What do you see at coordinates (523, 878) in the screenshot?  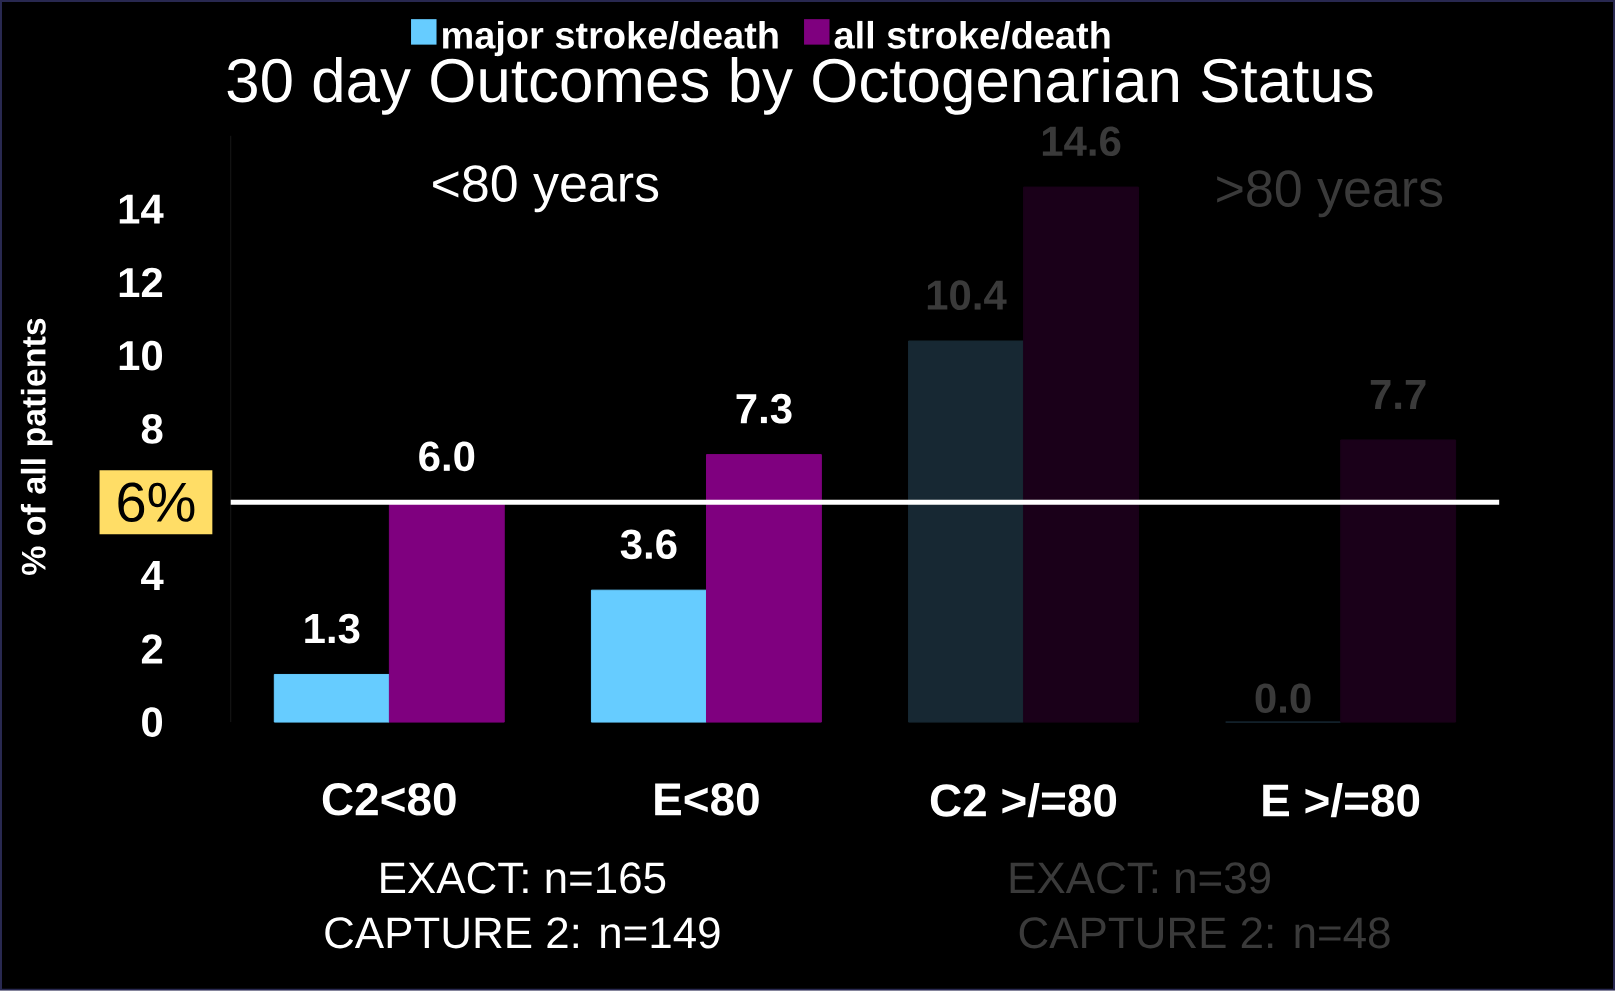 I see `text: EXACT: n=165` at bounding box center [523, 878].